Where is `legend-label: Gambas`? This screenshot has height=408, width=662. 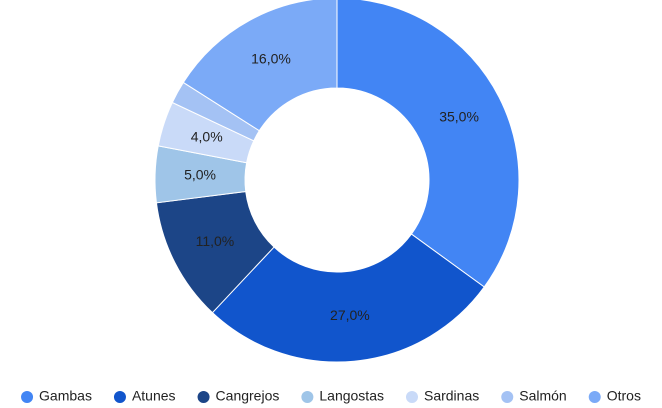 legend-label: Gambas is located at coordinates (65, 396).